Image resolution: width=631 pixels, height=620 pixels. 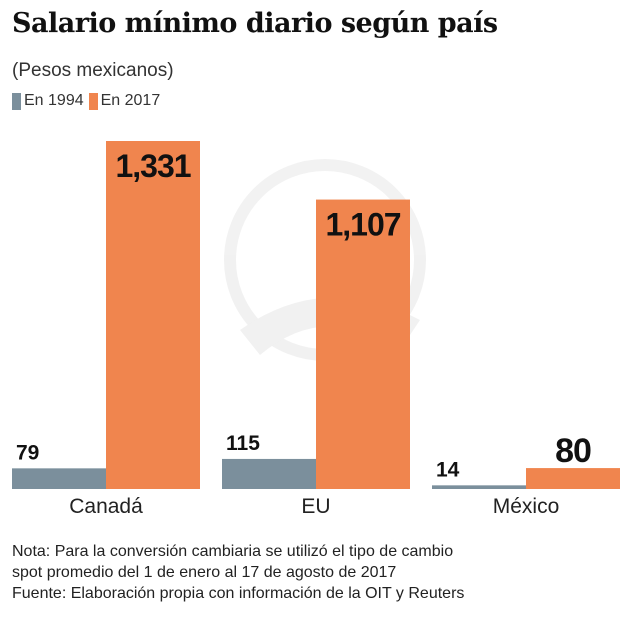 What do you see at coordinates (93, 70) in the screenshot?
I see `chart-subtitle: (Pesos mexicanos)` at bounding box center [93, 70].